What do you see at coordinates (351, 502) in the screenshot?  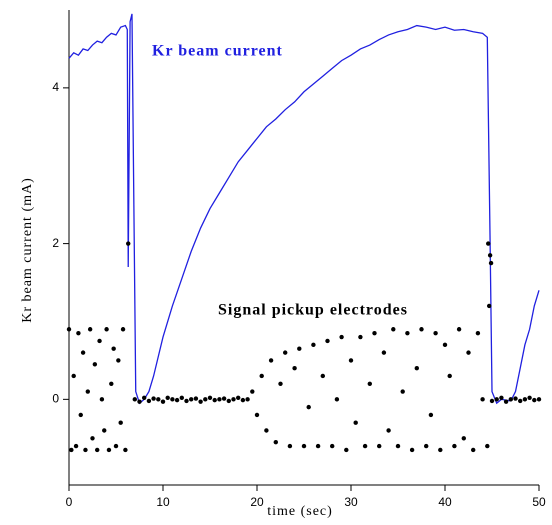 I see `x-tick-label: 30` at bounding box center [351, 502].